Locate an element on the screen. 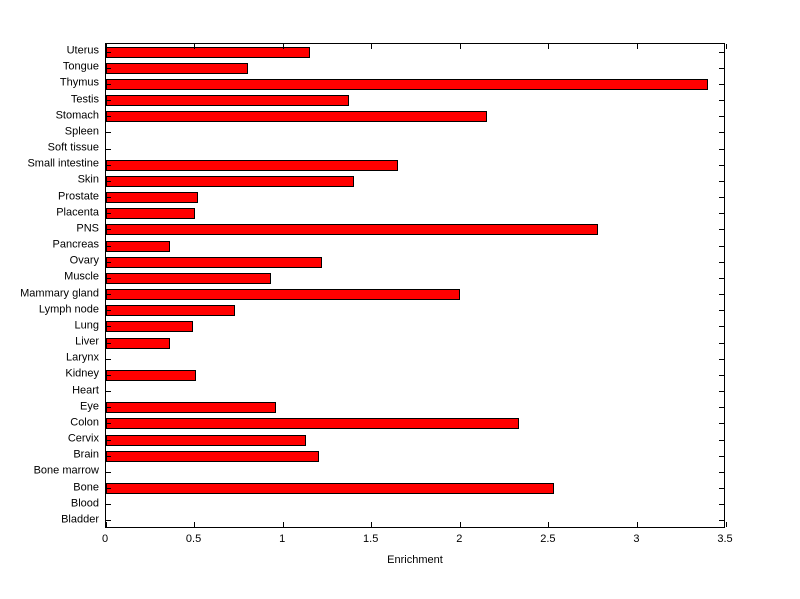 The image size is (800, 599). ytick-label: Bone marrow is located at coordinates (66, 470).